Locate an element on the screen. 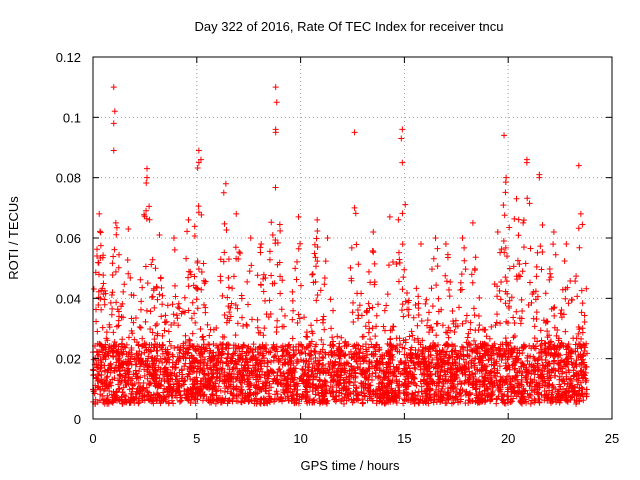 This screenshot has height=480, width=640. y-tick-label: 0 is located at coordinates (77, 419).